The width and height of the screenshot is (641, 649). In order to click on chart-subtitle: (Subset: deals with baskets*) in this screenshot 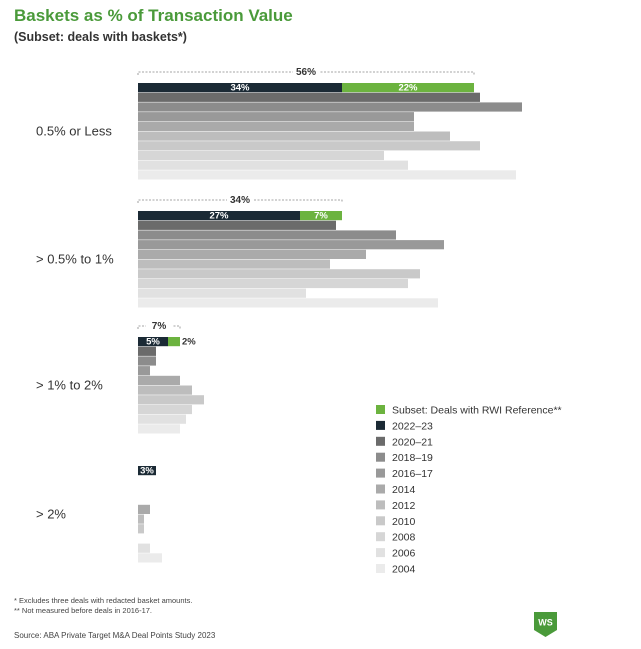, I will do `click(100, 37)`.